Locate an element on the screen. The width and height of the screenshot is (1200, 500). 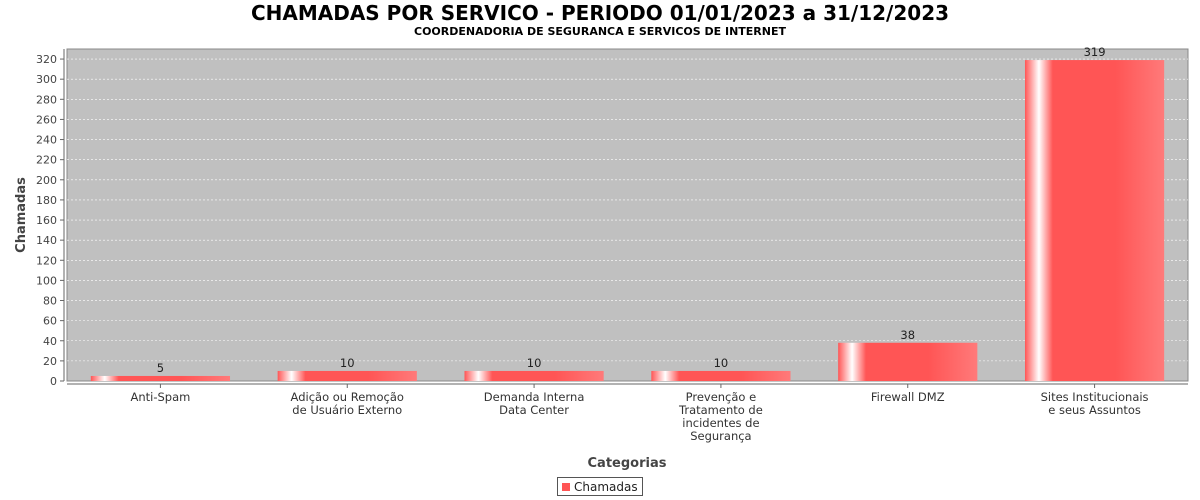
y-tick-label: 140 is located at coordinates (46, 240).